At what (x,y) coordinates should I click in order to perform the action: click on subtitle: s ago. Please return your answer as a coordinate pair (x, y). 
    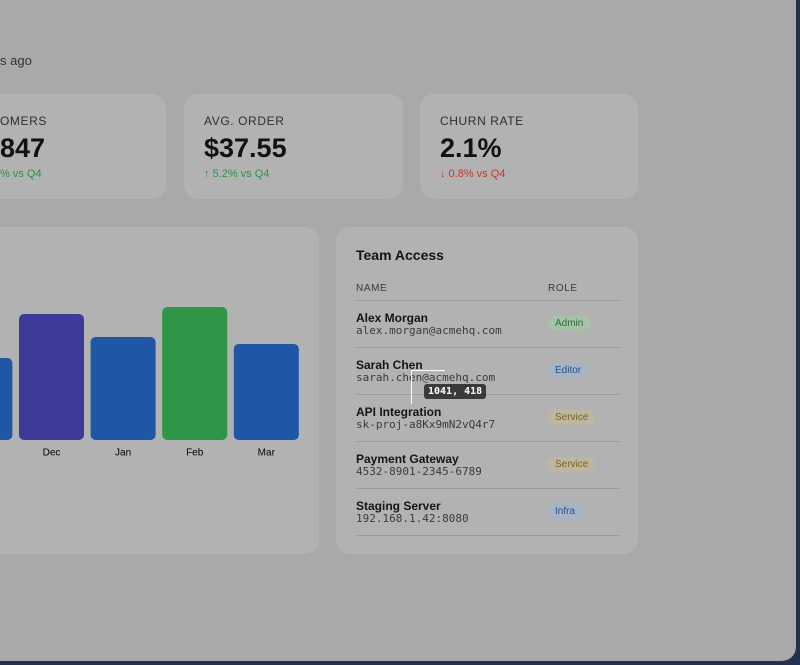
    Looking at the image, I should click on (16, 60).